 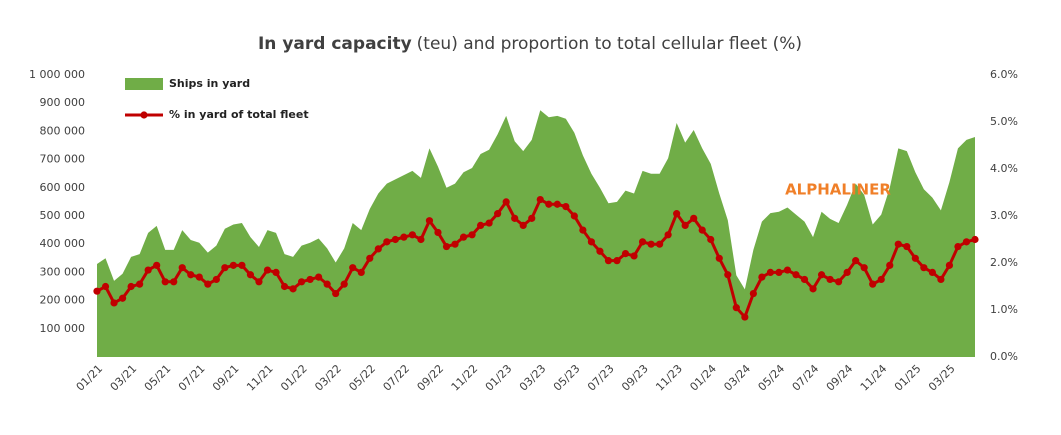 What do you see at coordinates (63, 215) in the screenshot?
I see `y-tick-label: 500 000` at bounding box center [63, 215].